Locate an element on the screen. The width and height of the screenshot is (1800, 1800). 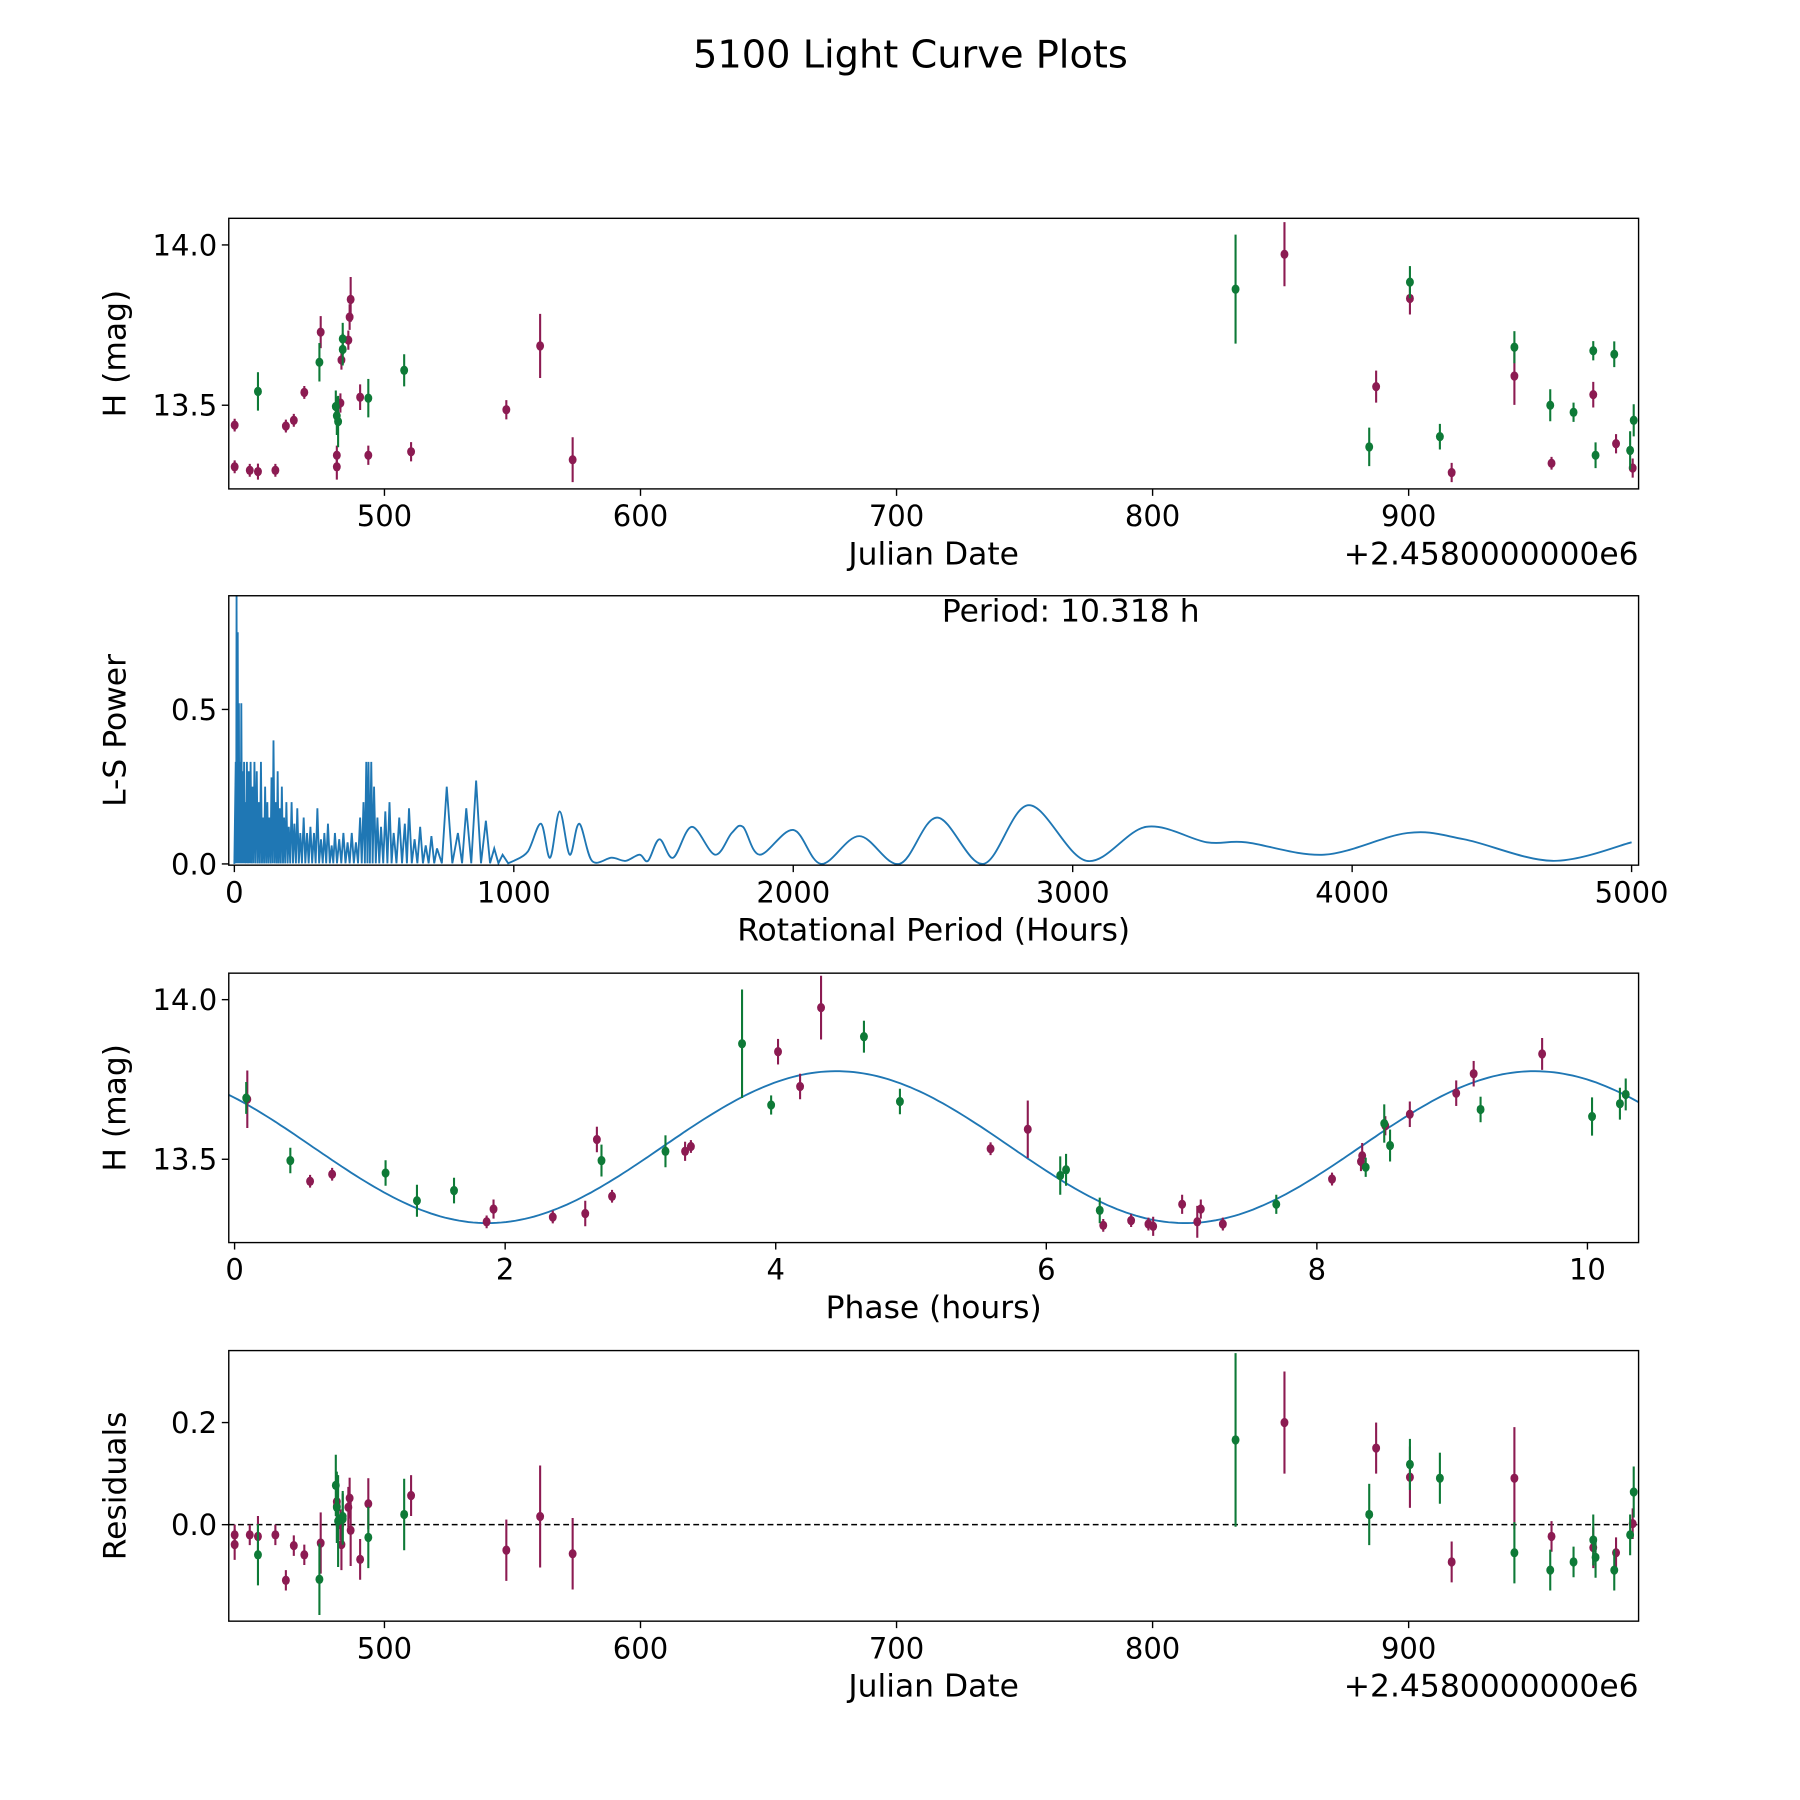
periodogram-line is located at coordinates (932, 730).